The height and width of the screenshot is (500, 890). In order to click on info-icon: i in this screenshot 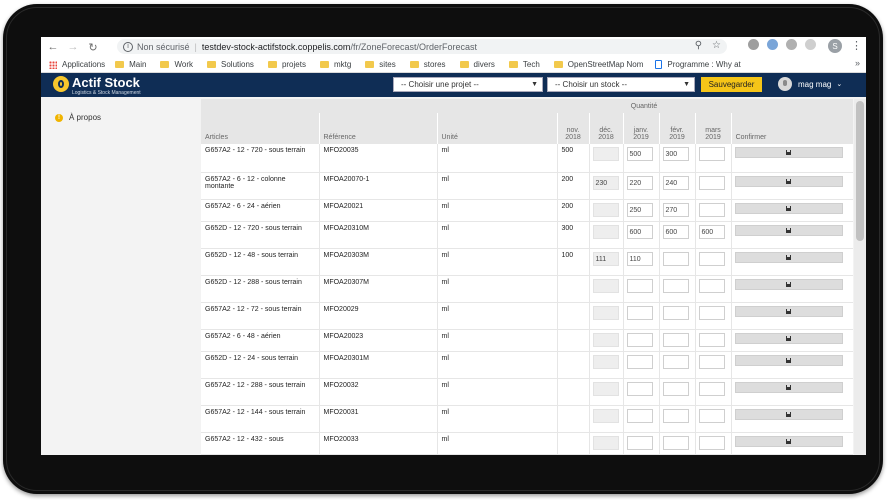, I will do `click(128, 46)`.